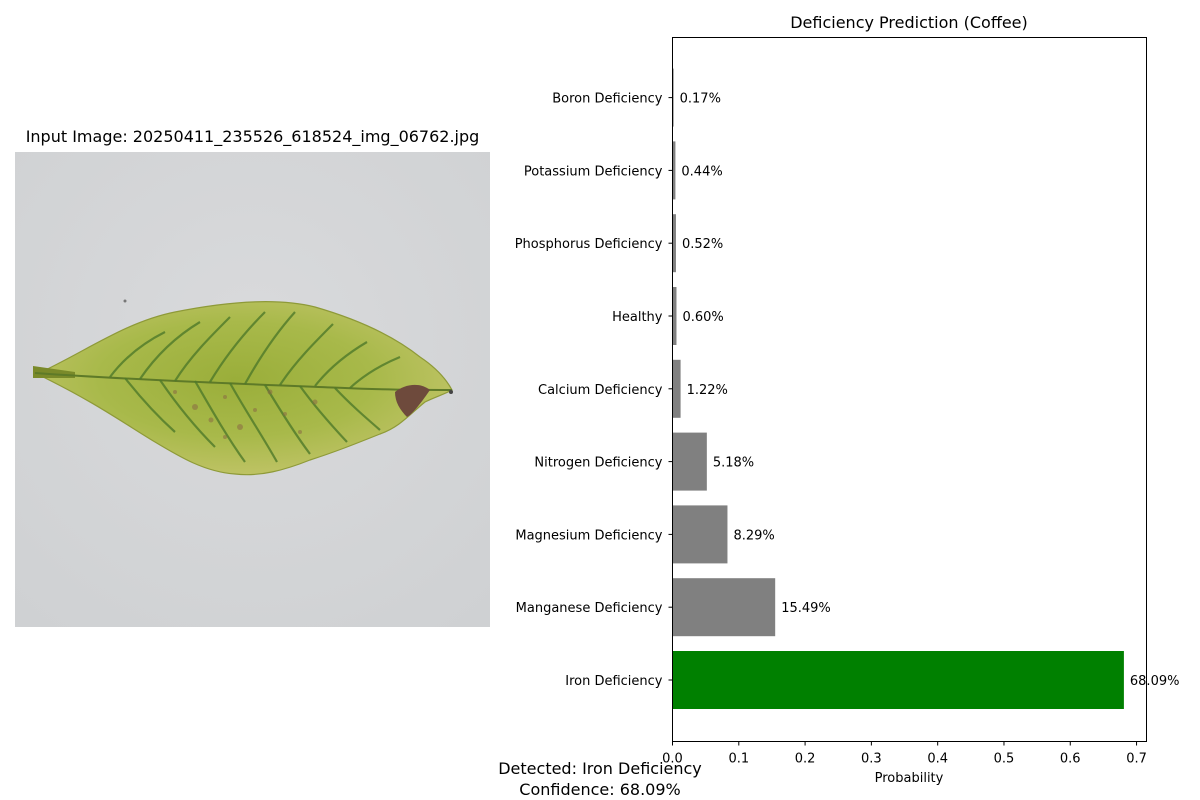  Describe the element at coordinates (806, 608) in the screenshot. I see `value-label-manganese-deficiency: 15.49%` at that location.